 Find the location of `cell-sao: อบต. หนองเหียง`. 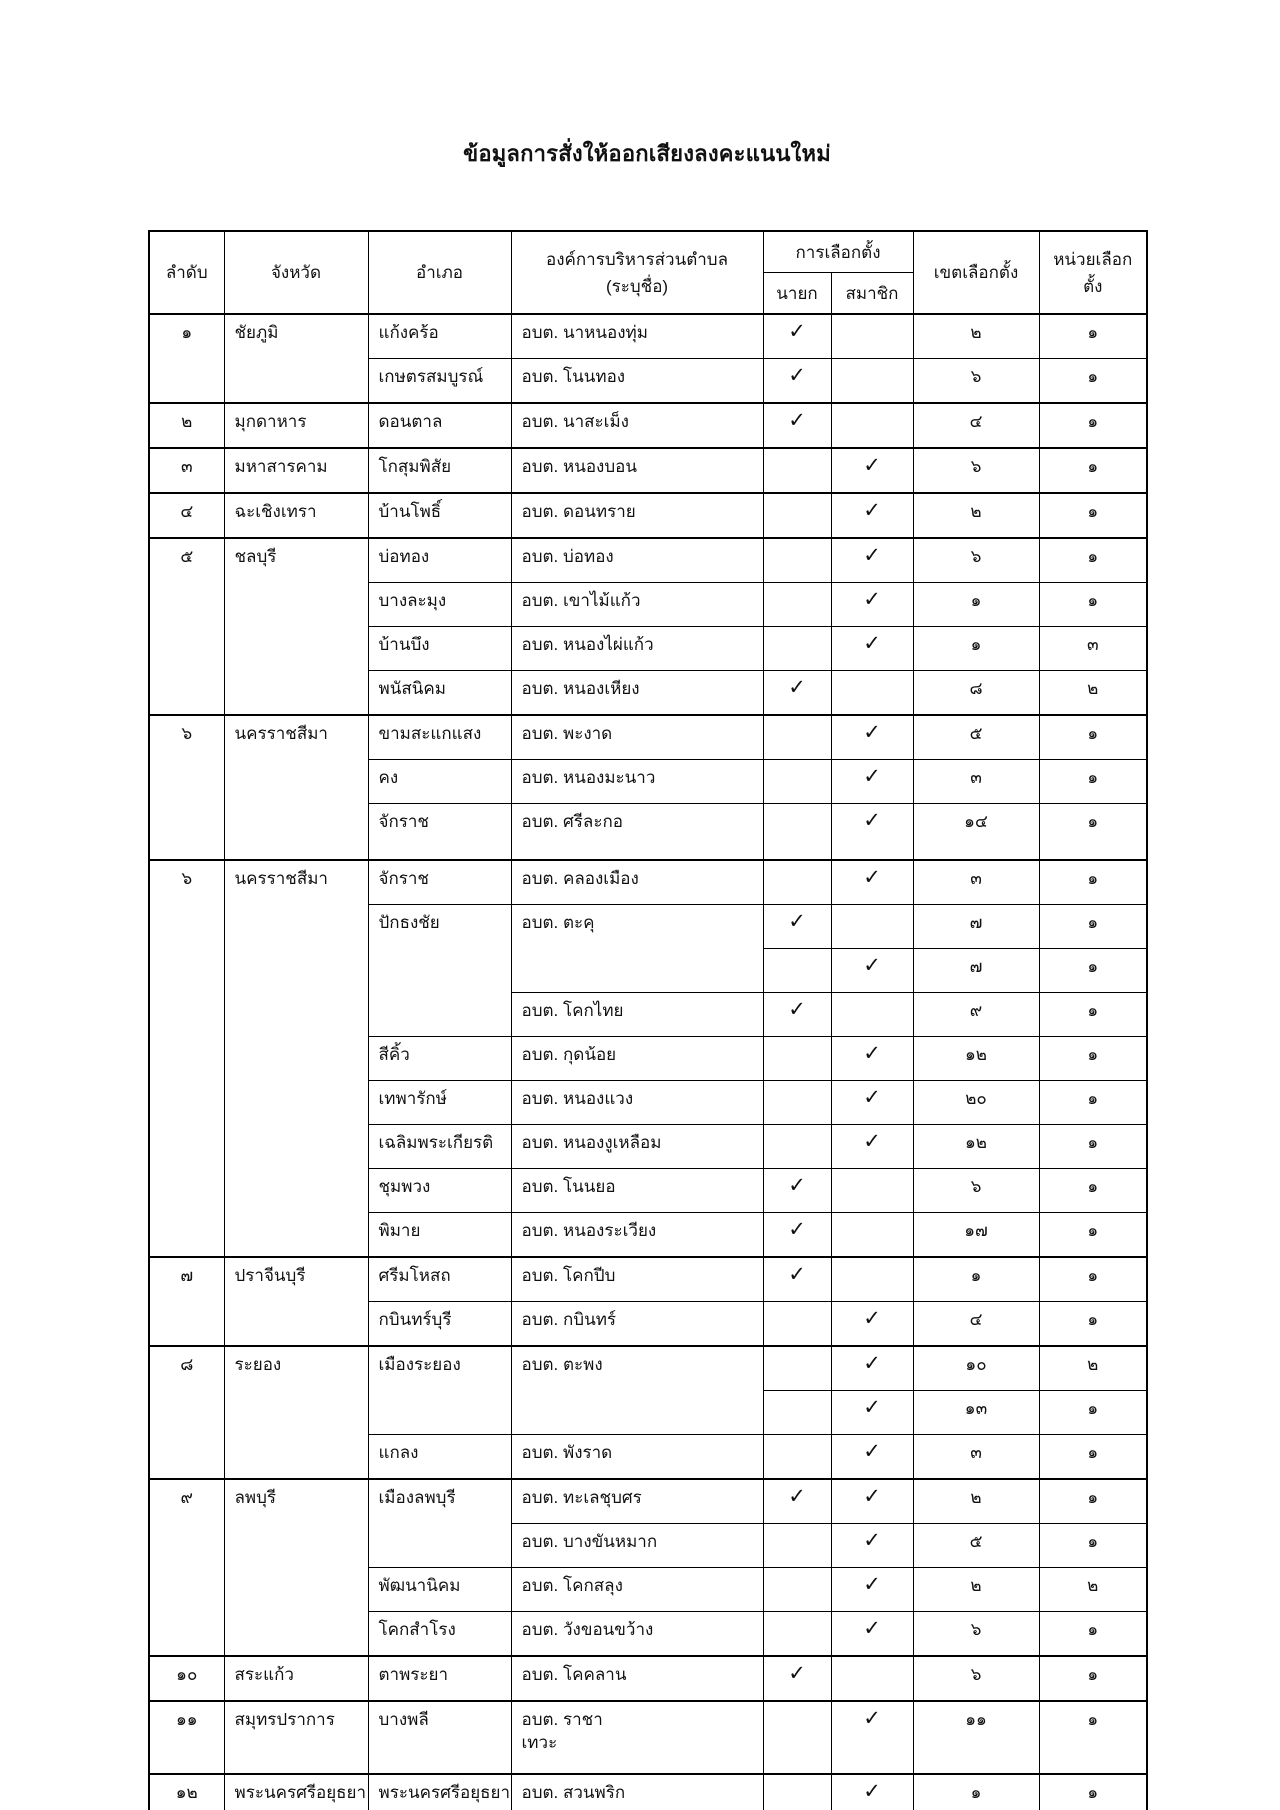

cell-sao: อบต. หนองเหียง is located at coordinates (637, 693).